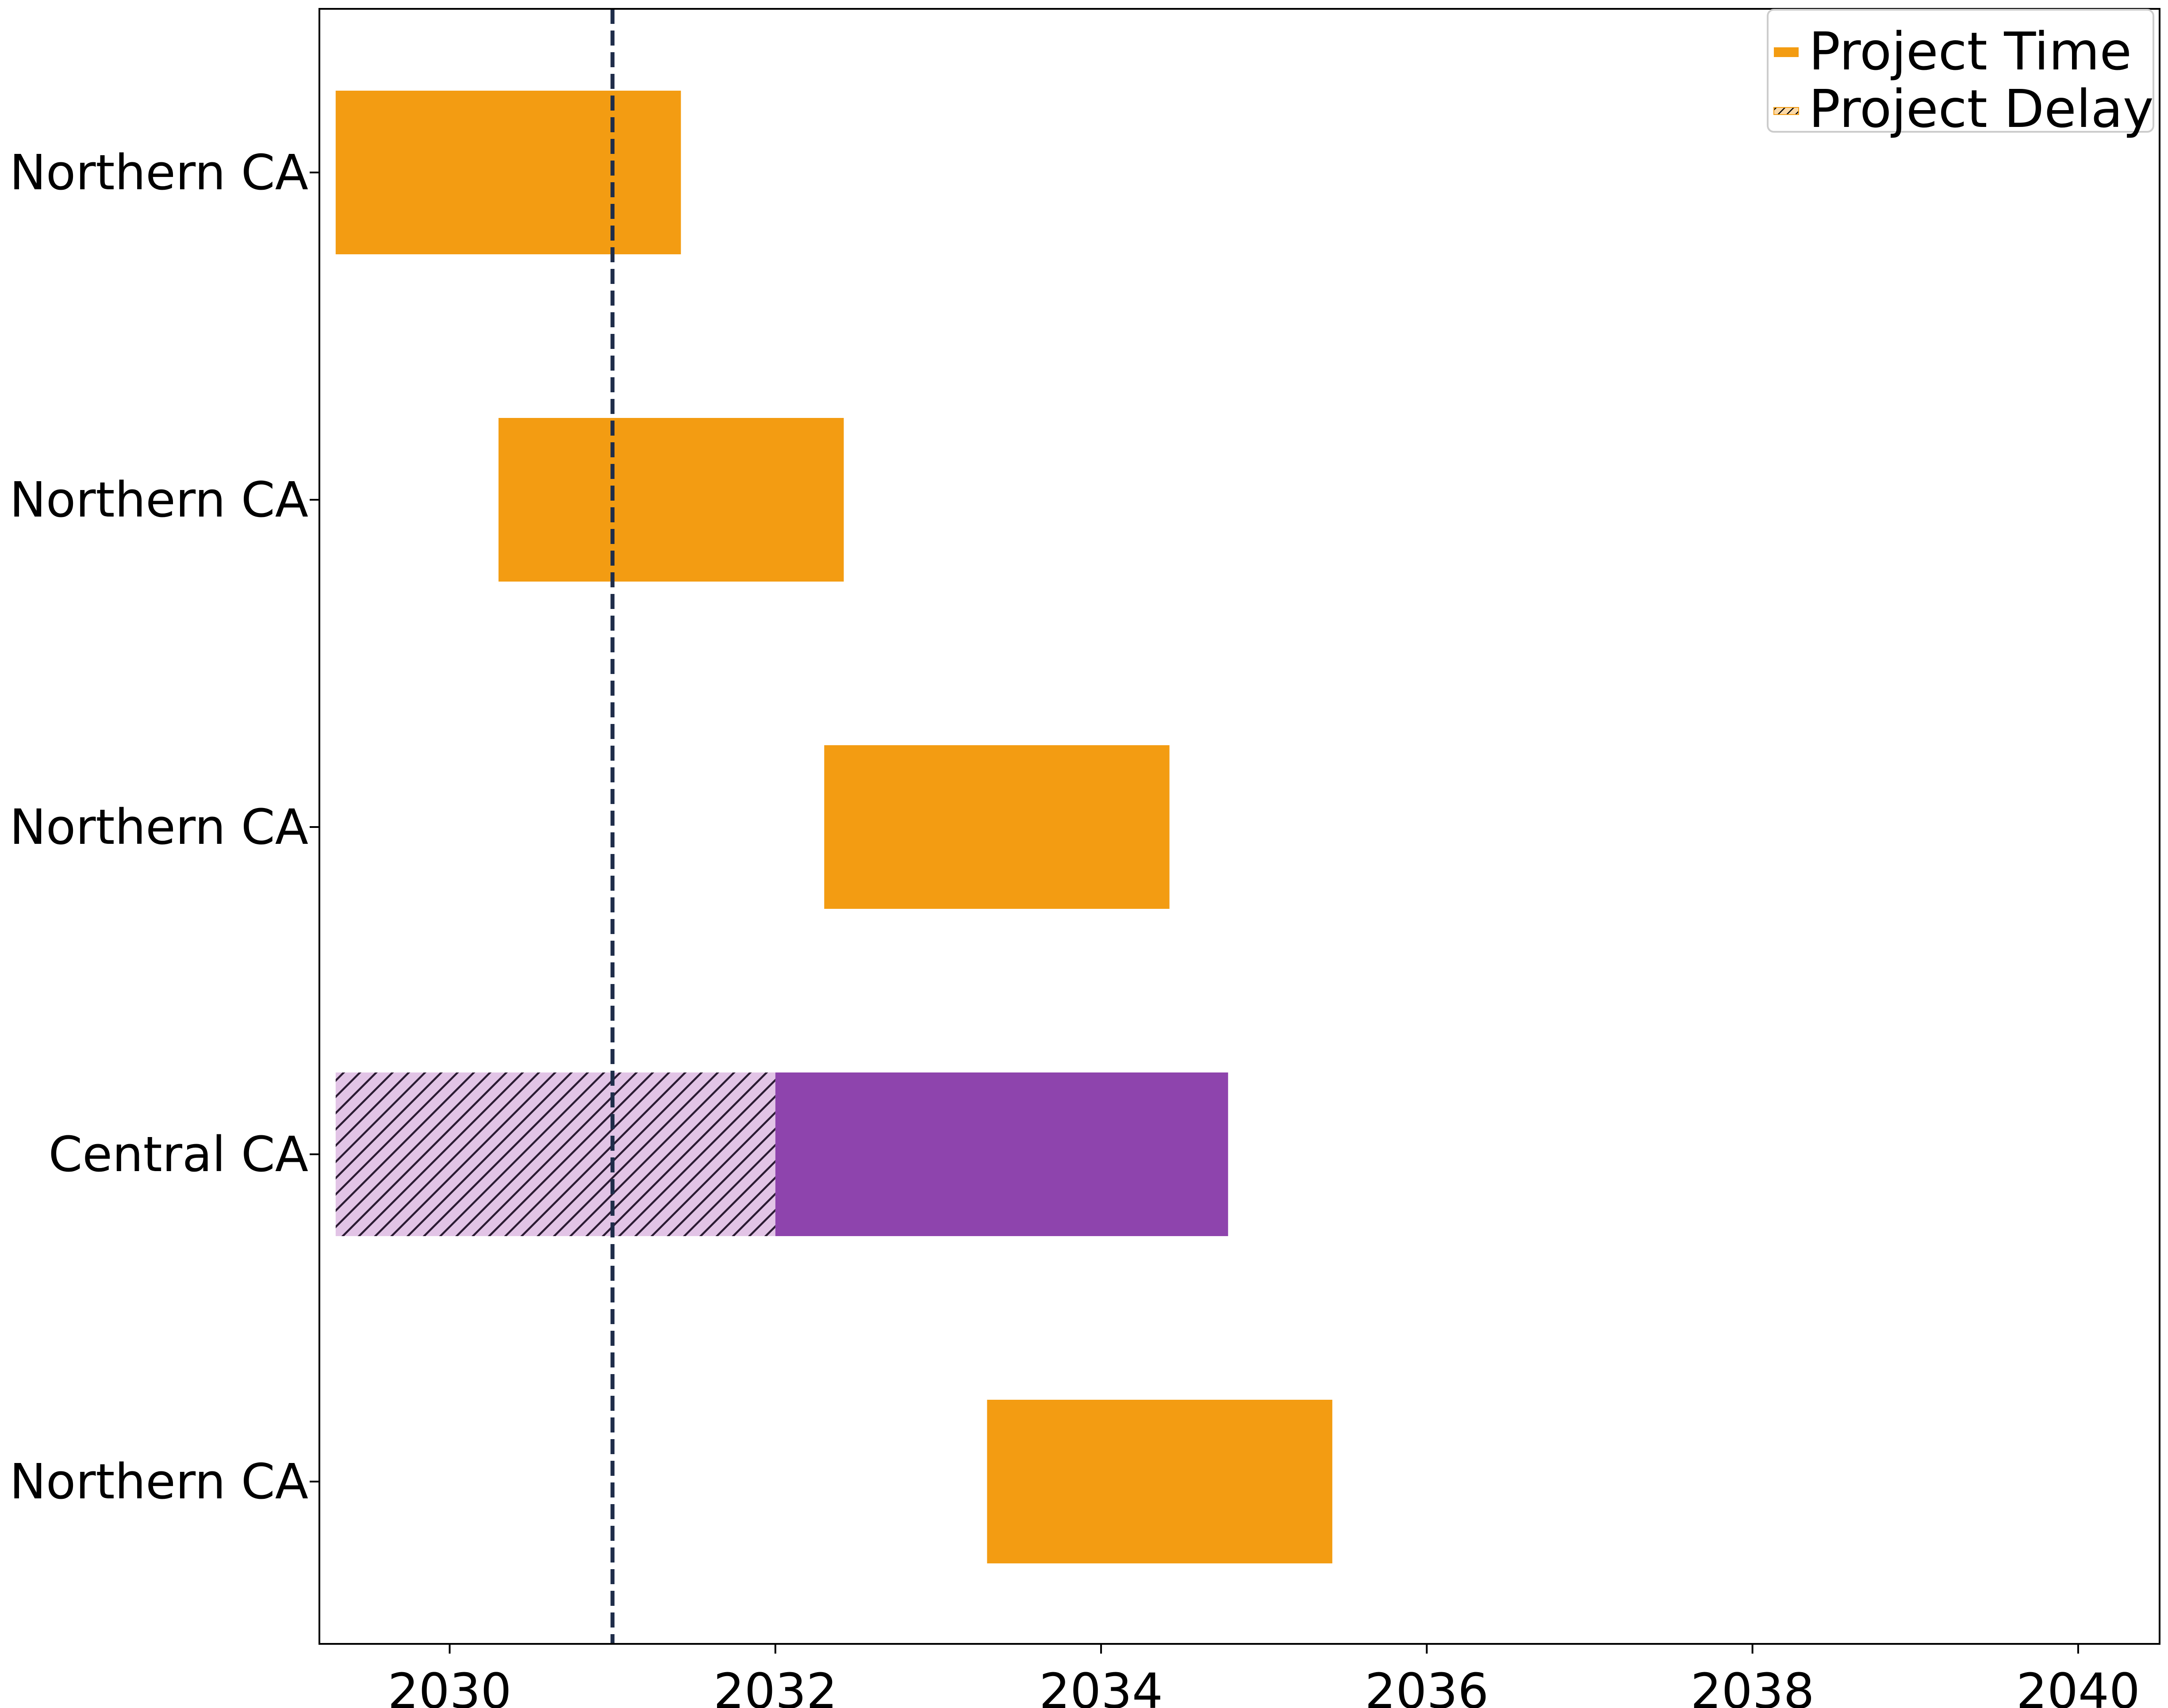 The image size is (2168, 1708). What do you see at coordinates (450, 1686) in the screenshot?
I see `x-tick-label: 2030` at bounding box center [450, 1686].